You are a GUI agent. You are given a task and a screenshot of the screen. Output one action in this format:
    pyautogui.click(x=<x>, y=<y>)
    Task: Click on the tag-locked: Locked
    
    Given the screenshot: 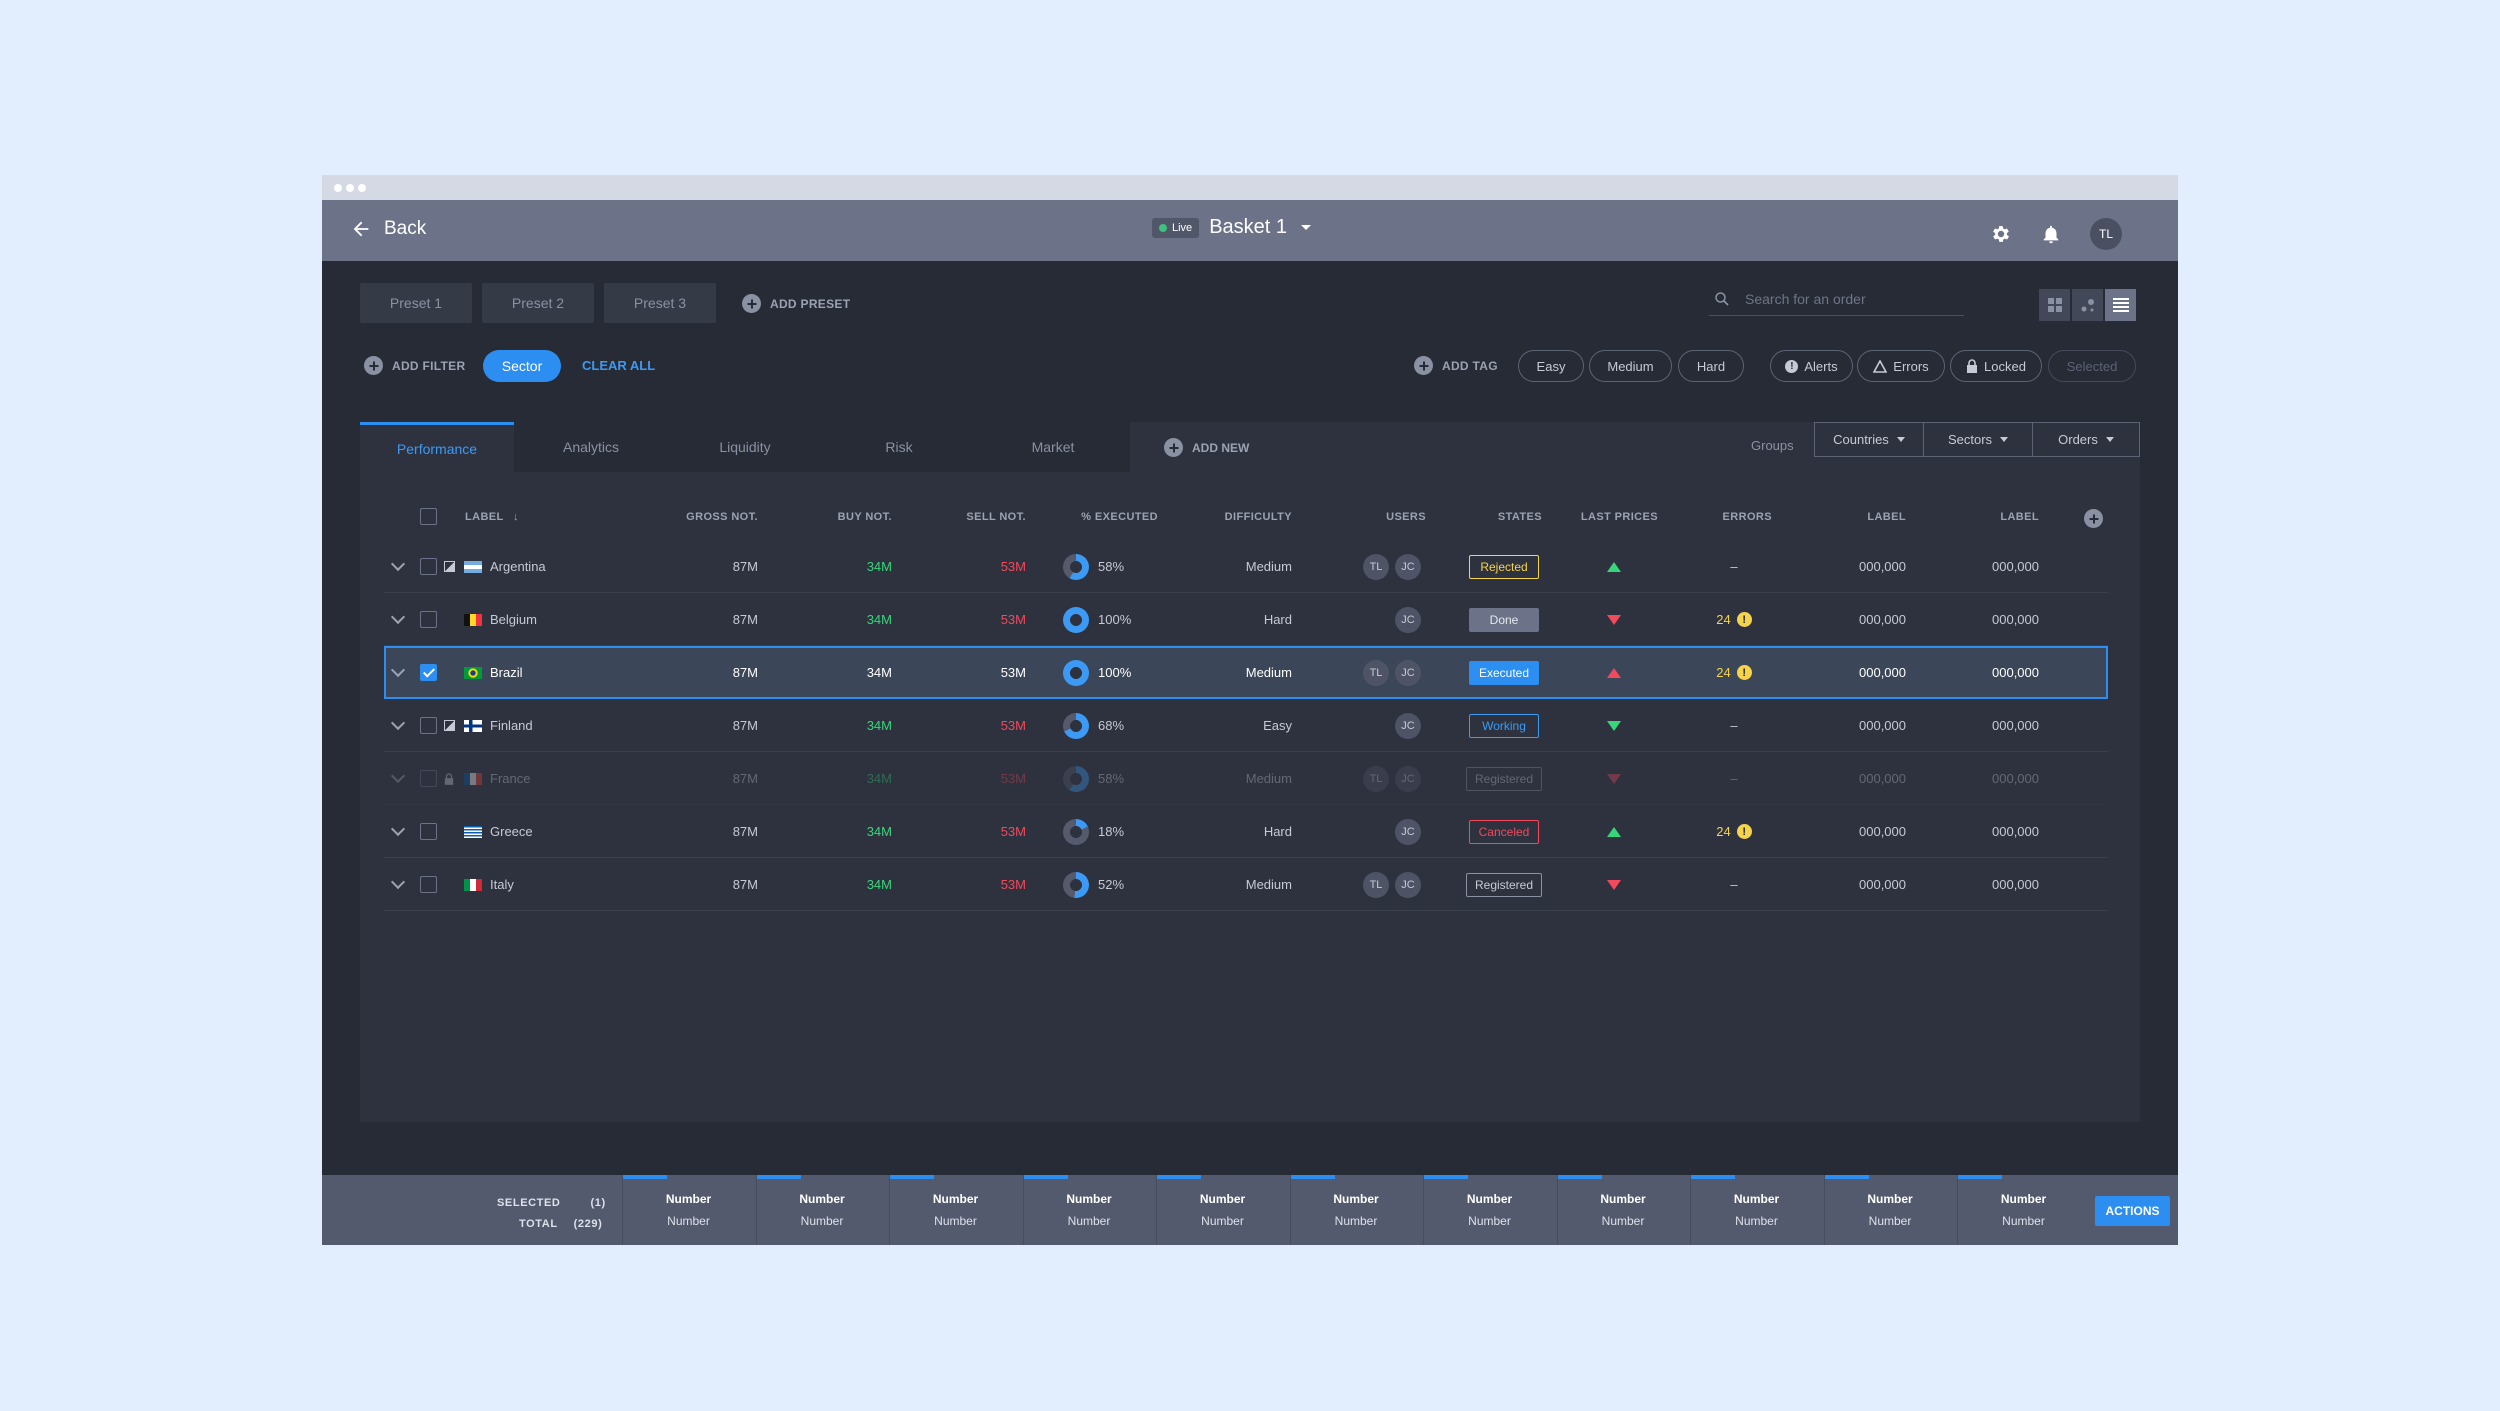 What is the action you would take?
    pyautogui.click(x=1996, y=366)
    